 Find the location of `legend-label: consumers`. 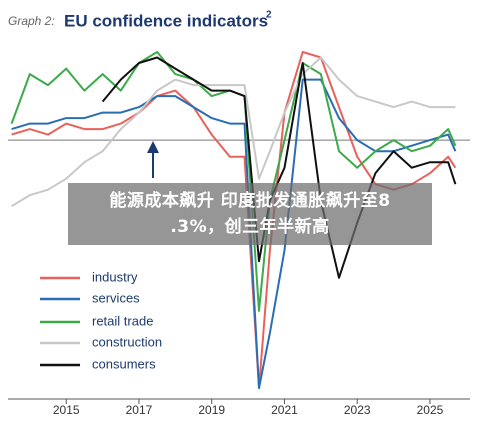

legend-label: consumers is located at coordinates (124, 363).